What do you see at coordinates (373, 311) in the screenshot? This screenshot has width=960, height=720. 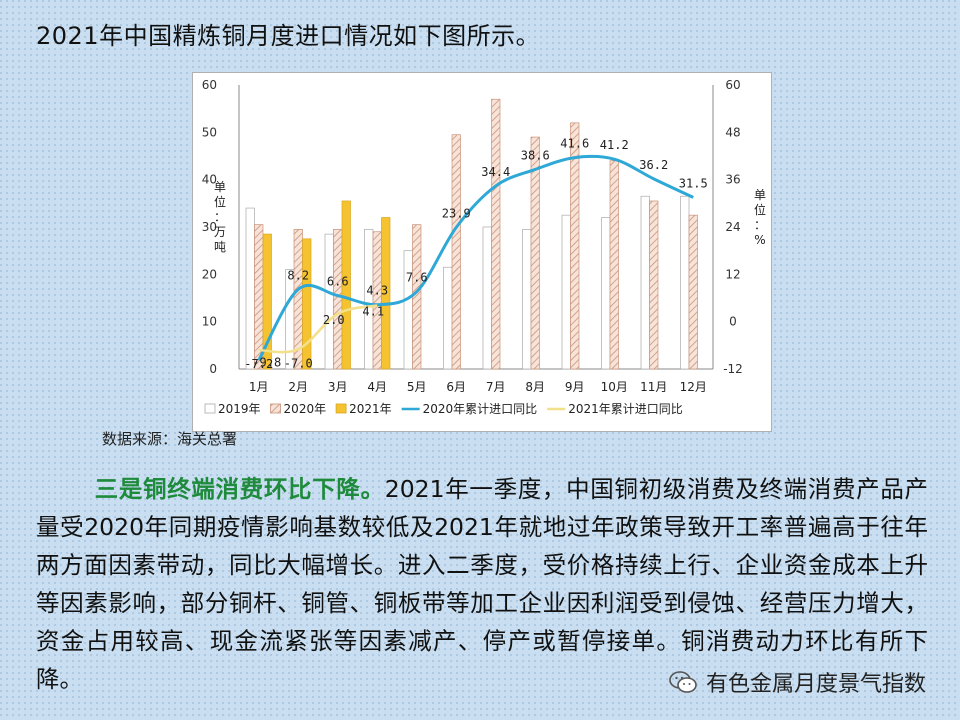 I see `data-label: 4.1` at bounding box center [373, 311].